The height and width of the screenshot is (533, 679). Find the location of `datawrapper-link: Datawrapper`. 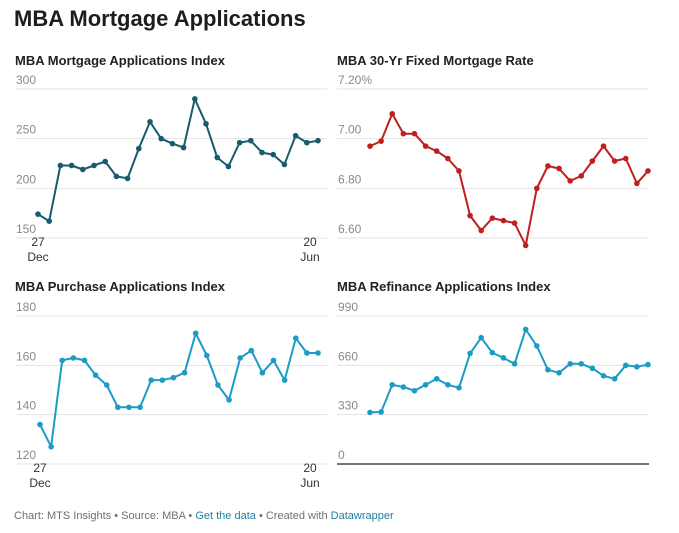

datawrapper-link: Datawrapper is located at coordinates (362, 516).